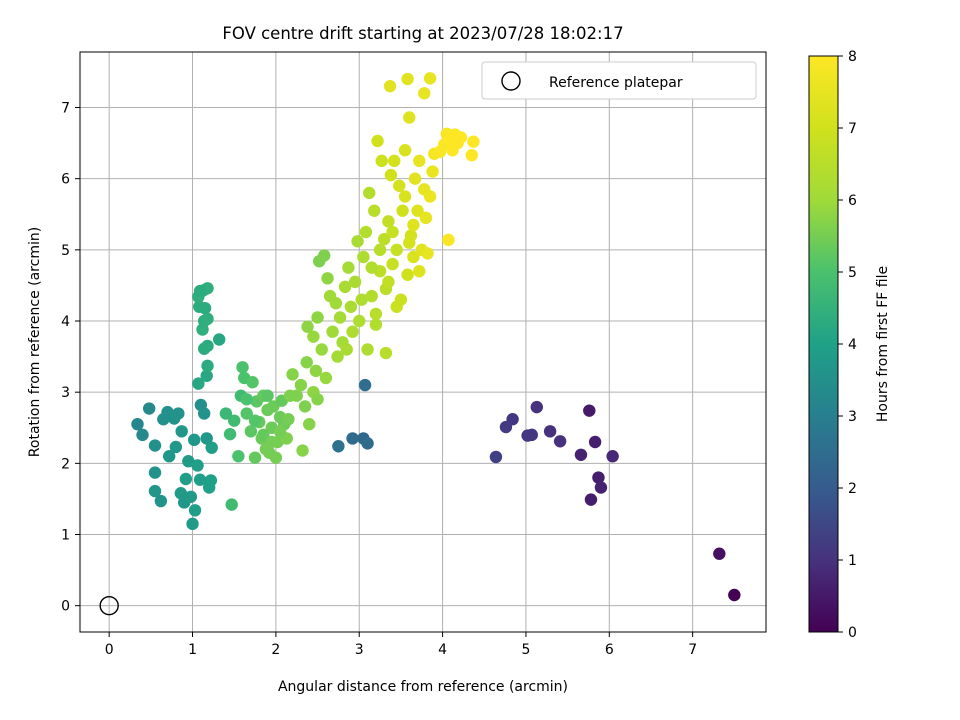  I want to click on x-tick-label: 3, so click(359, 650).